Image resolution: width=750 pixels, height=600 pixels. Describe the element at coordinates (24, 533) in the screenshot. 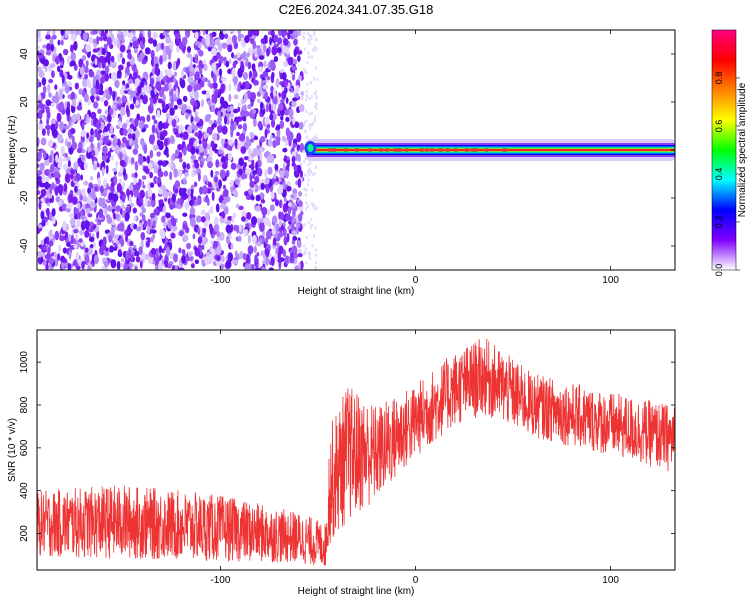

I see `y-tick-label: 200` at that location.